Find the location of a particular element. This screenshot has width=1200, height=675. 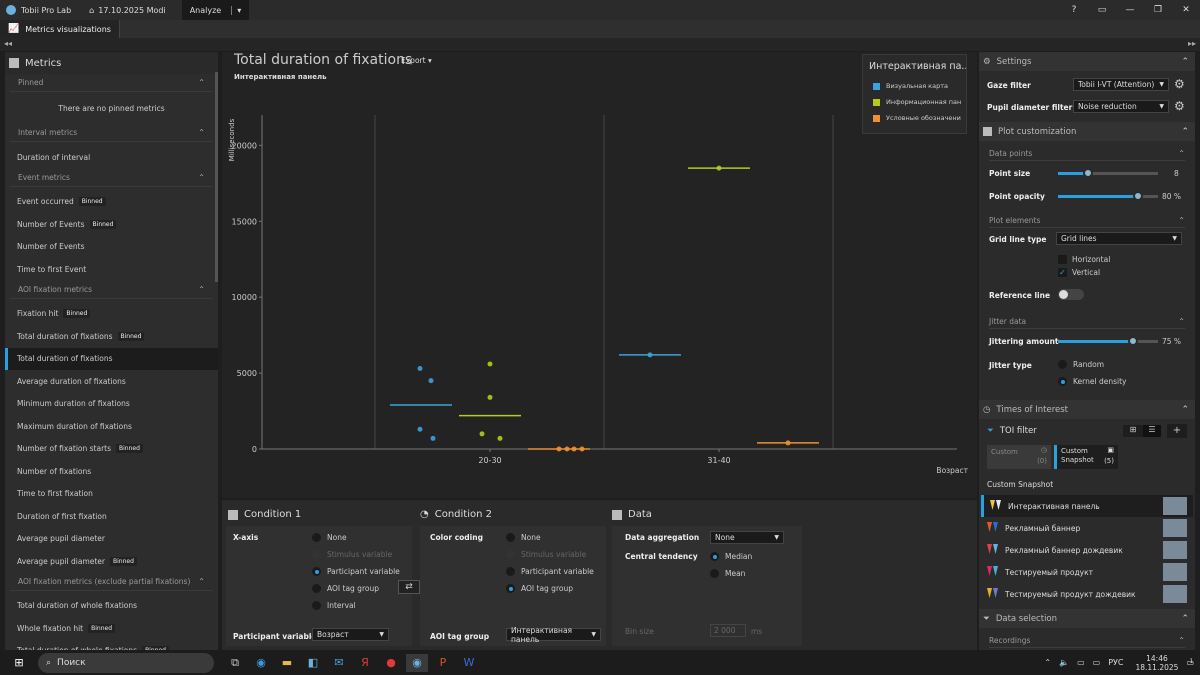

radio-interval: Interval is located at coordinates (334, 605).